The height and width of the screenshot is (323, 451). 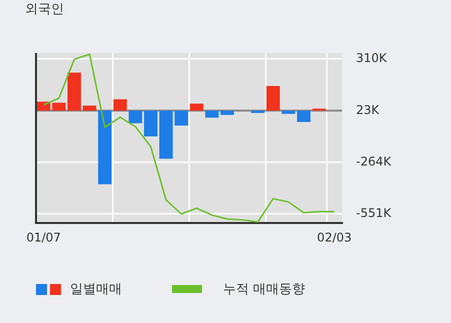 What do you see at coordinates (44, 9) in the screenshot?
I see `chart-title: 외국인` at bounding box center [44, 9].